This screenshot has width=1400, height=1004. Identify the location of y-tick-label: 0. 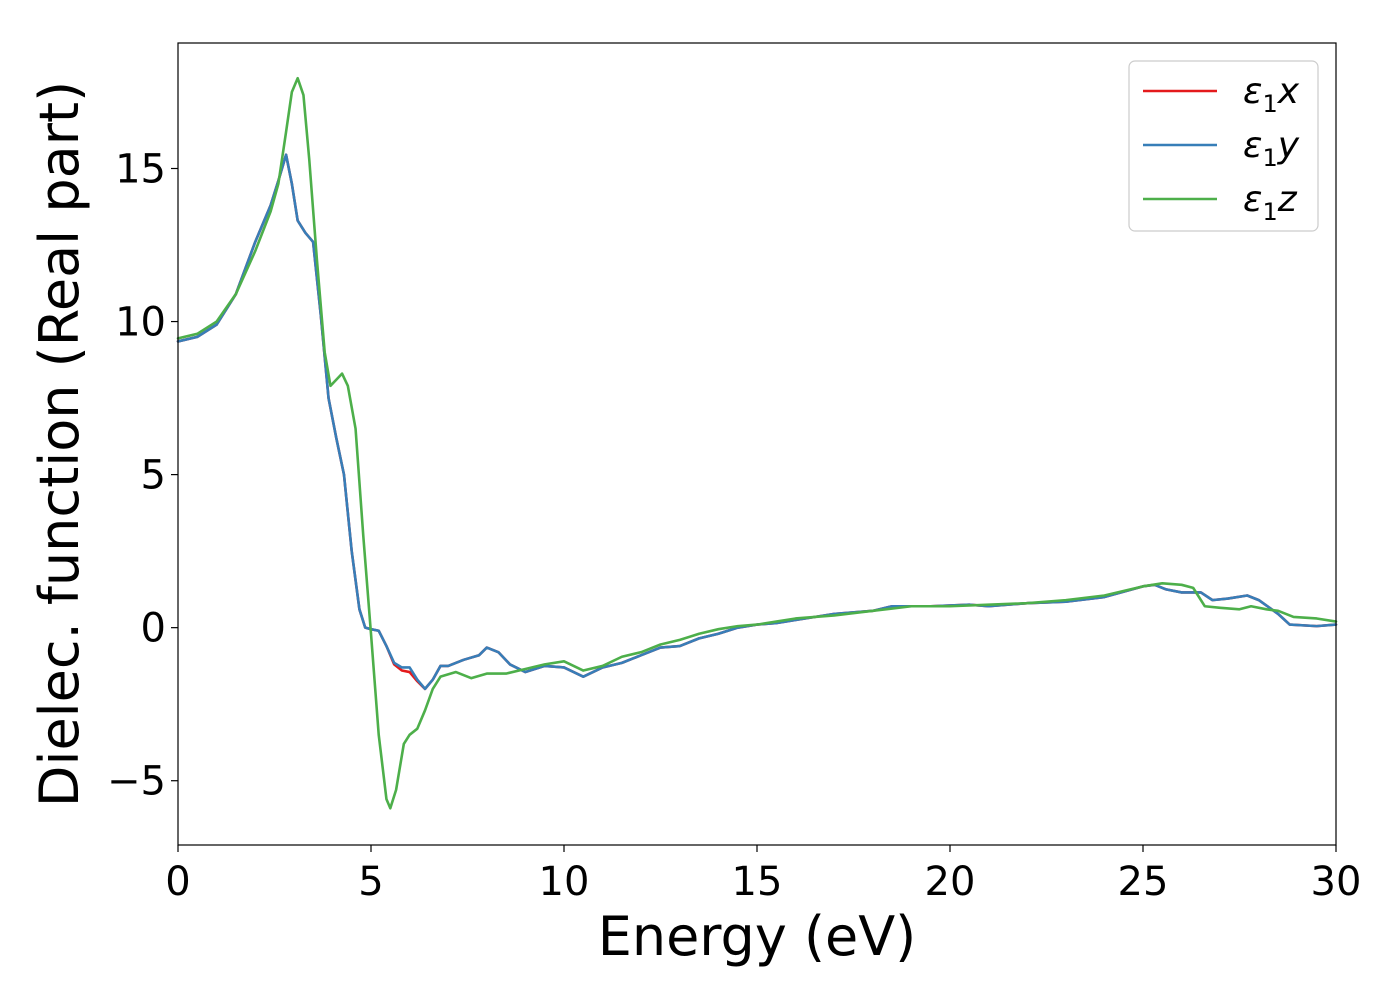
(153, 629).